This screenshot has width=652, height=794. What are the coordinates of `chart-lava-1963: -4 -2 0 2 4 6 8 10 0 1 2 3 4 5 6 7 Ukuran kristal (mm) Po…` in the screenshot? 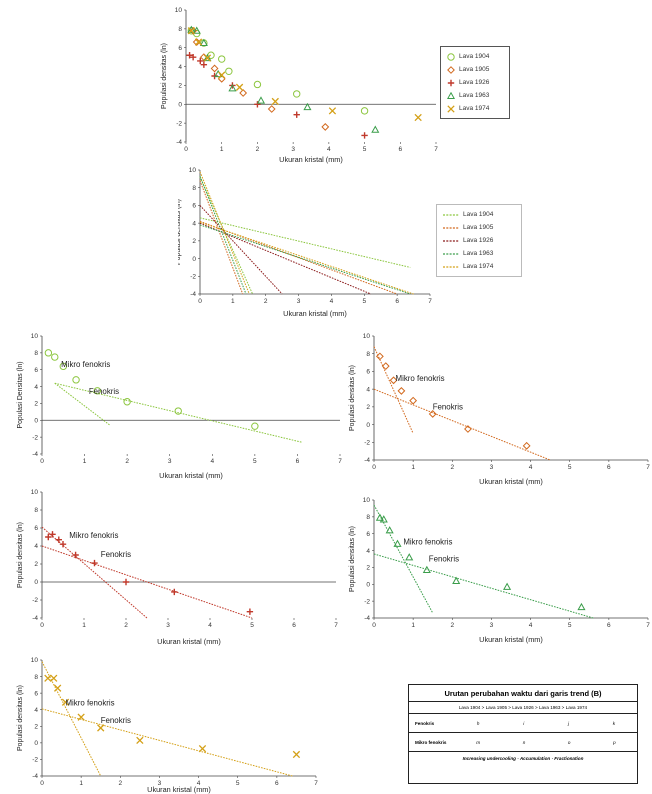 It's located at (499, 570).